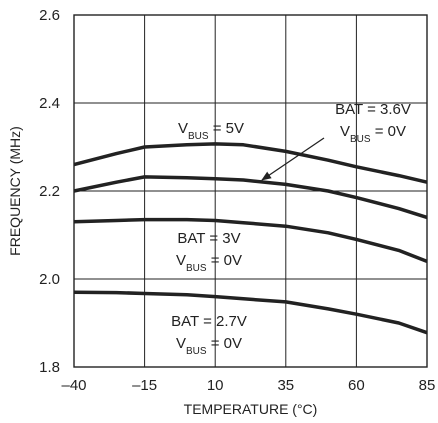 The image size is (438, 423). I want to click on y-tick-label: 2.4, so click(49, 103).